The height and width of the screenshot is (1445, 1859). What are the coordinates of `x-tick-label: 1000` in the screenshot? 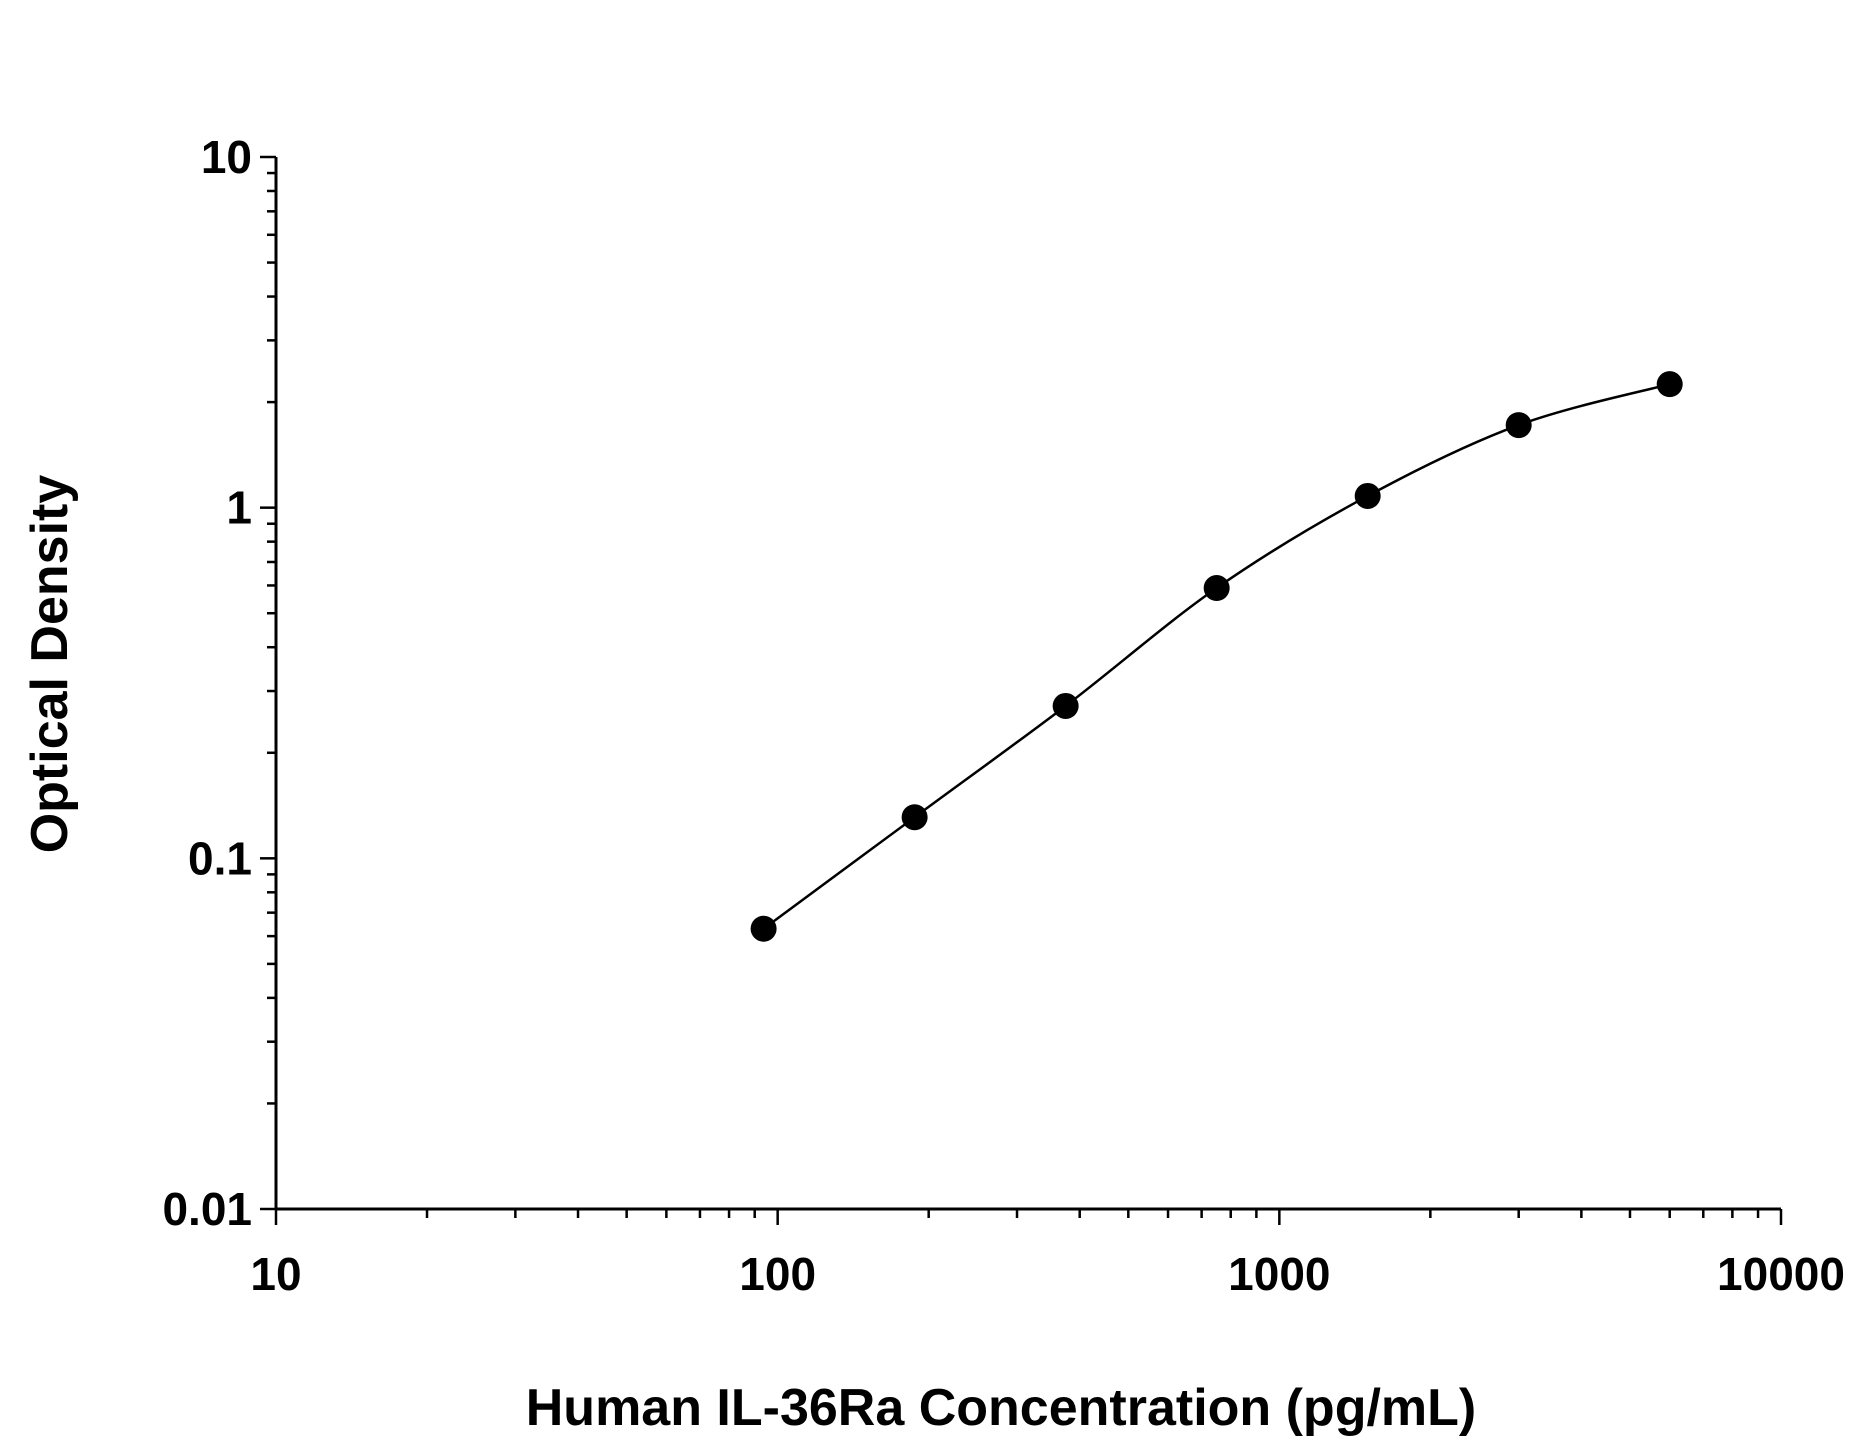 It's located at (1279, 1274).